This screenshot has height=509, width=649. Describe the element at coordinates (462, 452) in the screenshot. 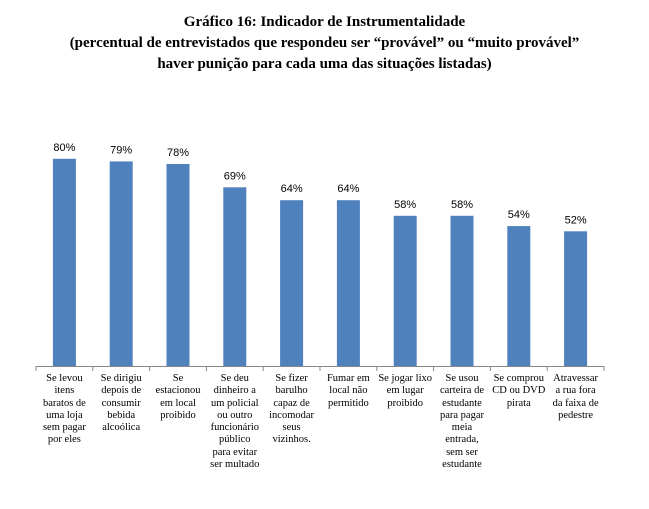

I see `category-label-line: sem ser` at that location.